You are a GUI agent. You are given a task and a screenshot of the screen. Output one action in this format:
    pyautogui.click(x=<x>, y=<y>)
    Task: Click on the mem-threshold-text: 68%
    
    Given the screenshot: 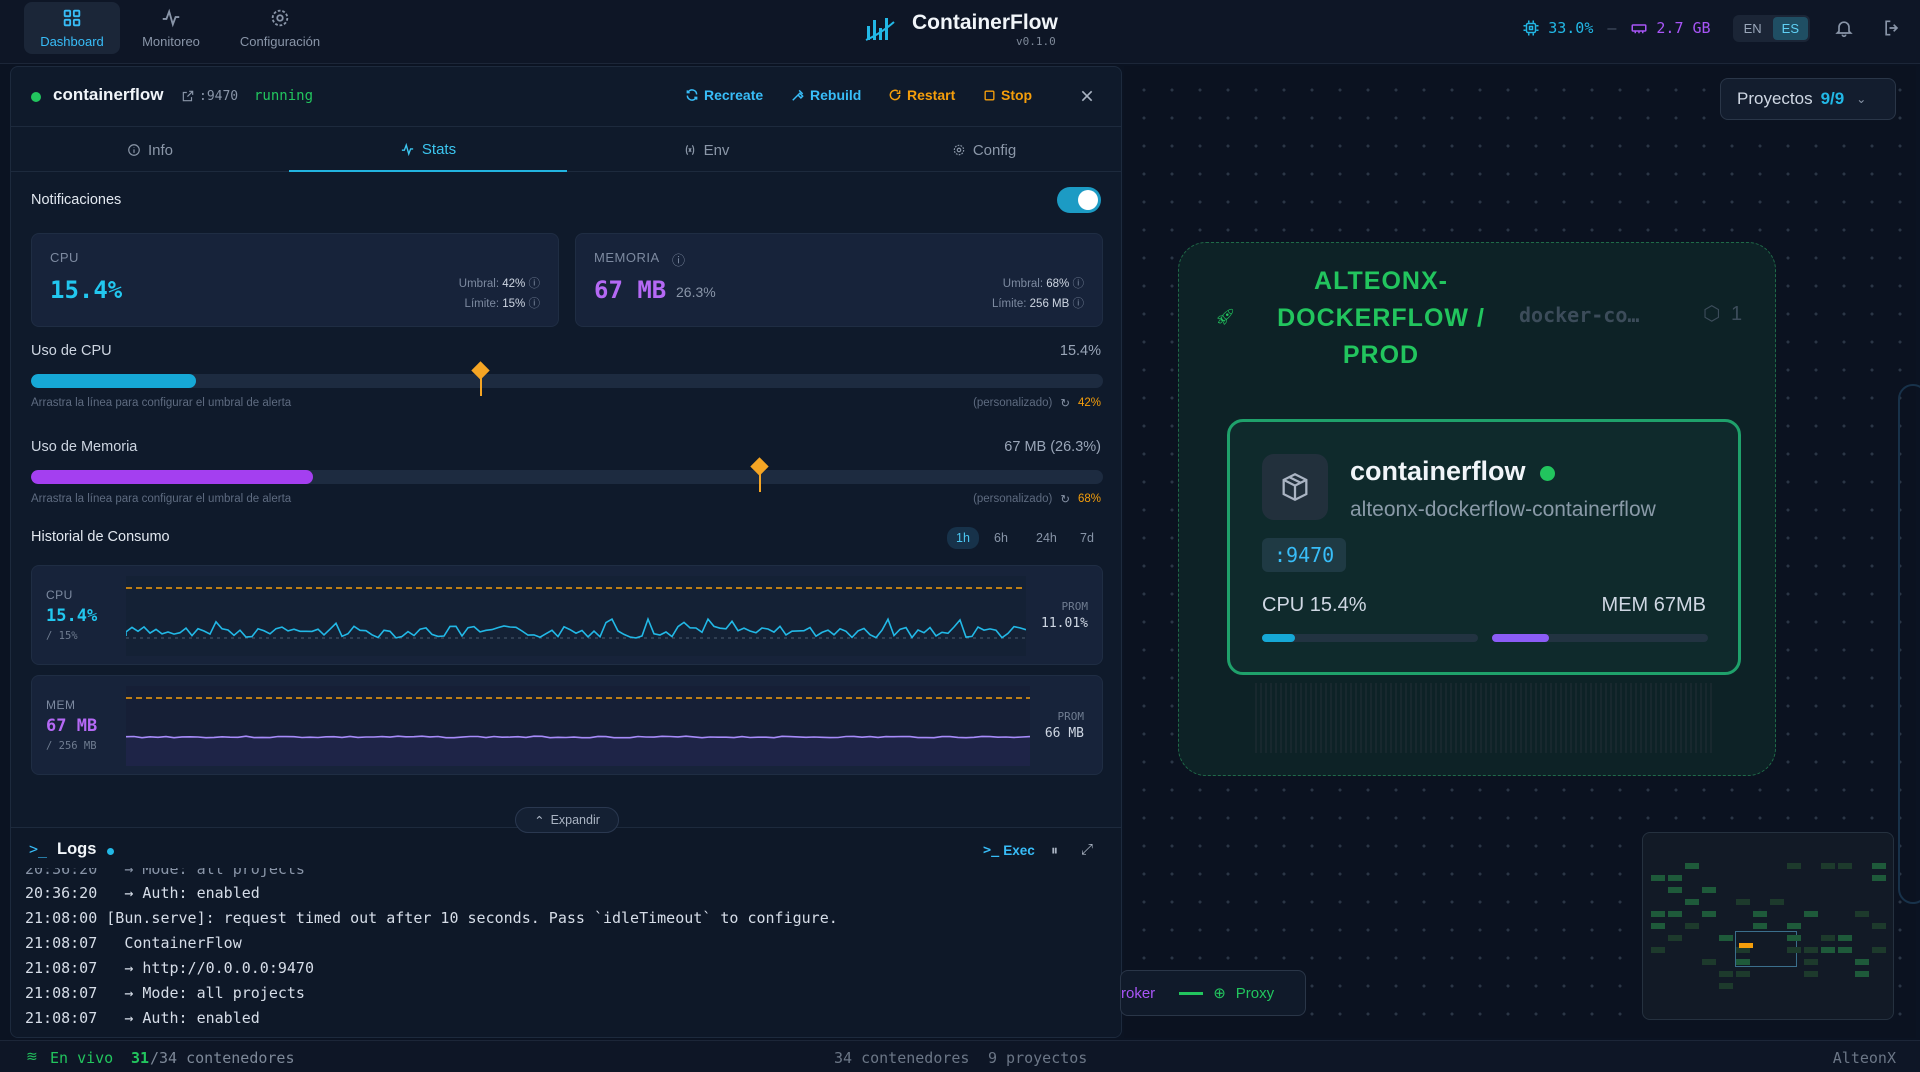 What is the action you would take?
    pyautogui.click(x=1089, y=499)
    